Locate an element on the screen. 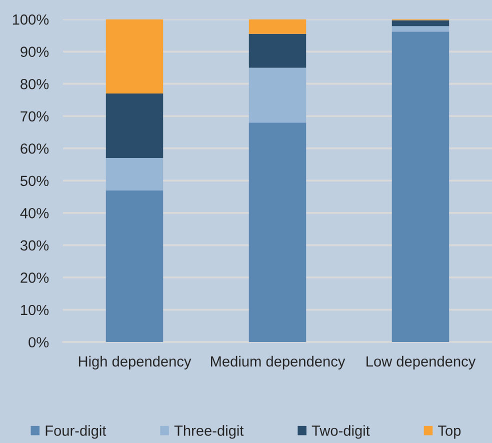  y-tick-label: 100% is located at coordinates (30, 19).